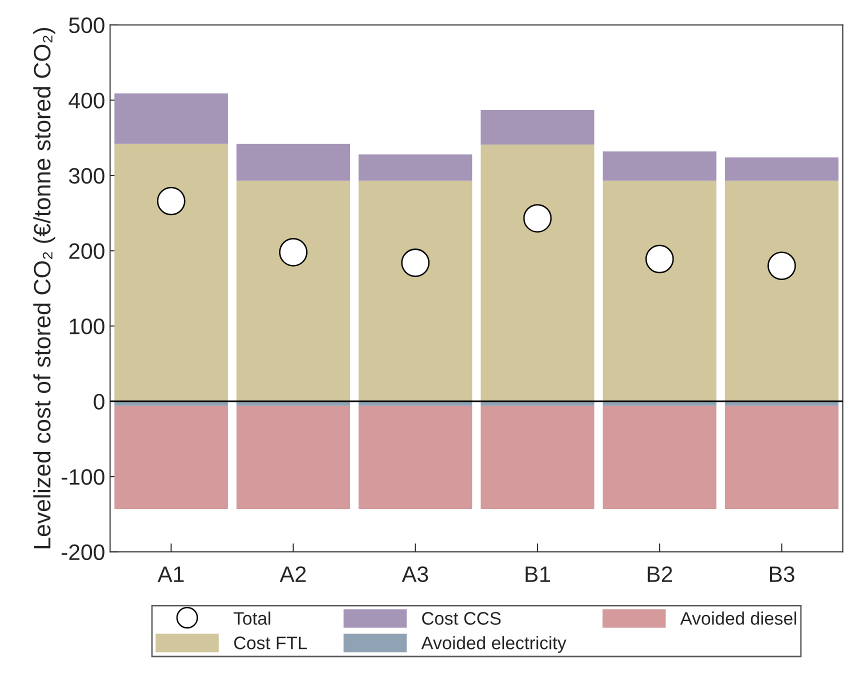 Image resolution: width=847 pixels, height=673 pixels. I want to click on legend-label: Avoided diesel, so click(738, 618).